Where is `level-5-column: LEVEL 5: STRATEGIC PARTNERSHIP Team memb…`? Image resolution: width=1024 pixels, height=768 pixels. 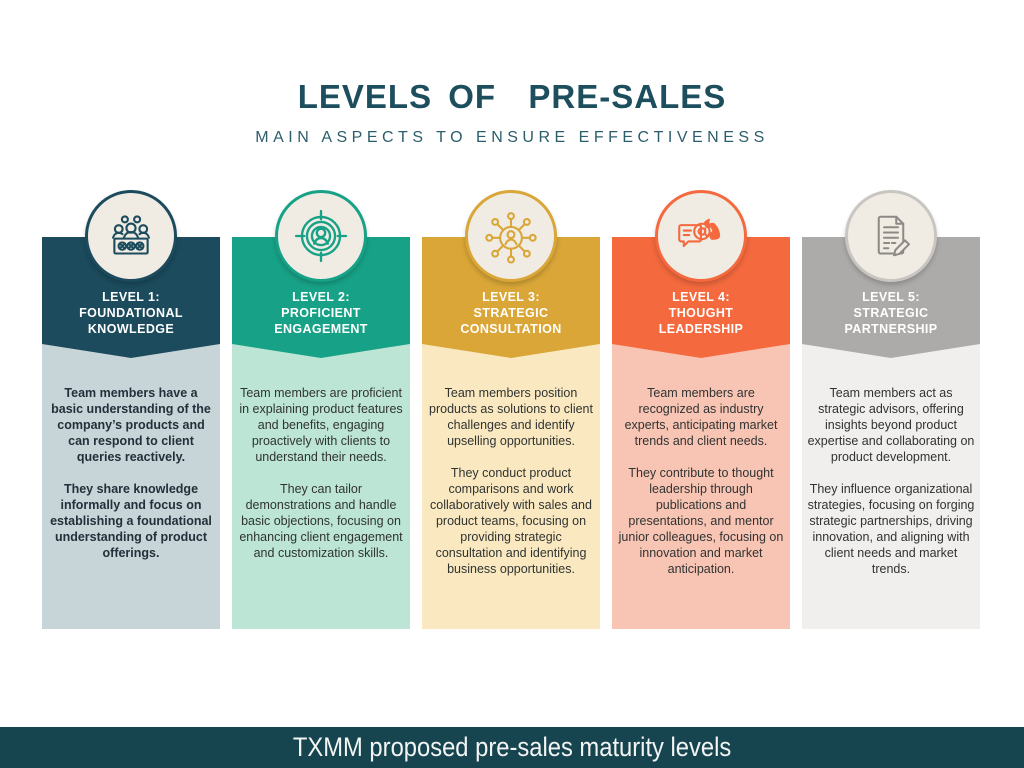 level-5-column: LEVEL 5: STRATEGIC PARTNERSHIP Team memb… is located at coordinates (891, 409).